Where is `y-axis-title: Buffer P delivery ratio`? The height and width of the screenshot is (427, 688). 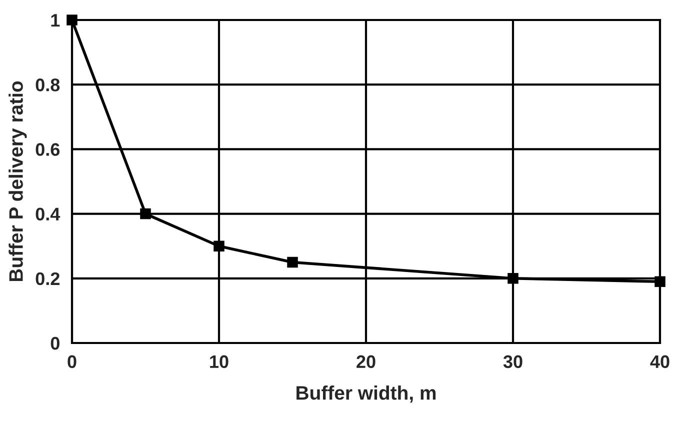
y-axis-title: Buffer P delivery ratio is located at coordinates (17, 181).